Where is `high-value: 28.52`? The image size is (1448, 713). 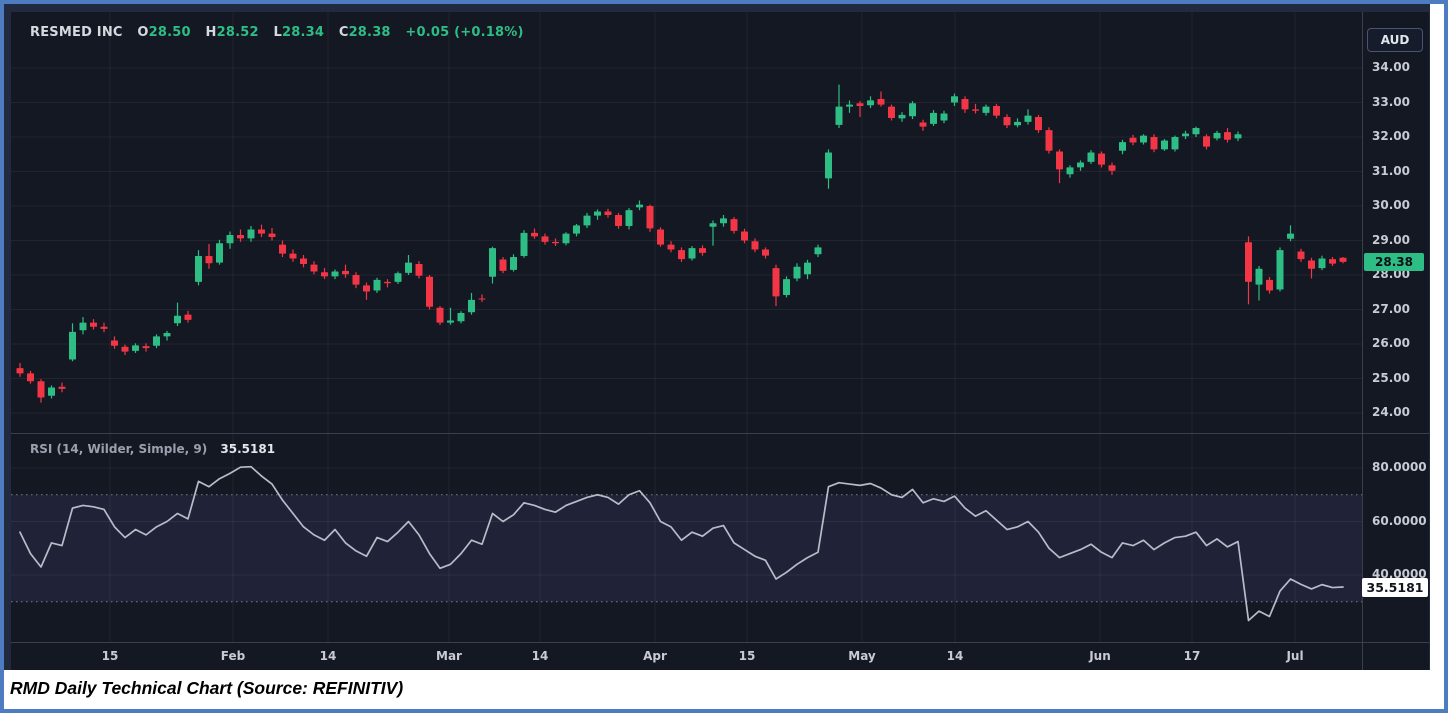
high-value: 28.52 is located at coordinates (237, 32).